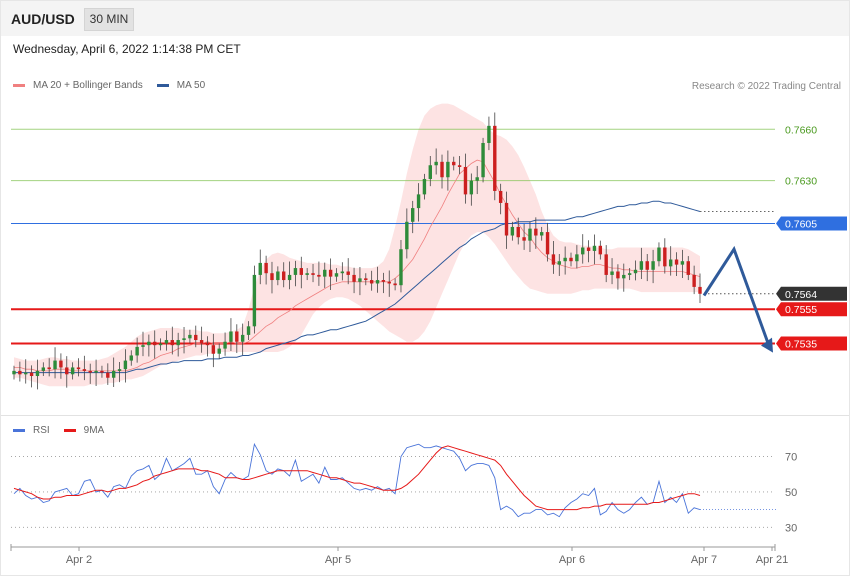 This screenshot has width=850, height=576. Describe the element at coordinates (767, 345) in the screenshot. I see `forecast-arrow-head` at that location.